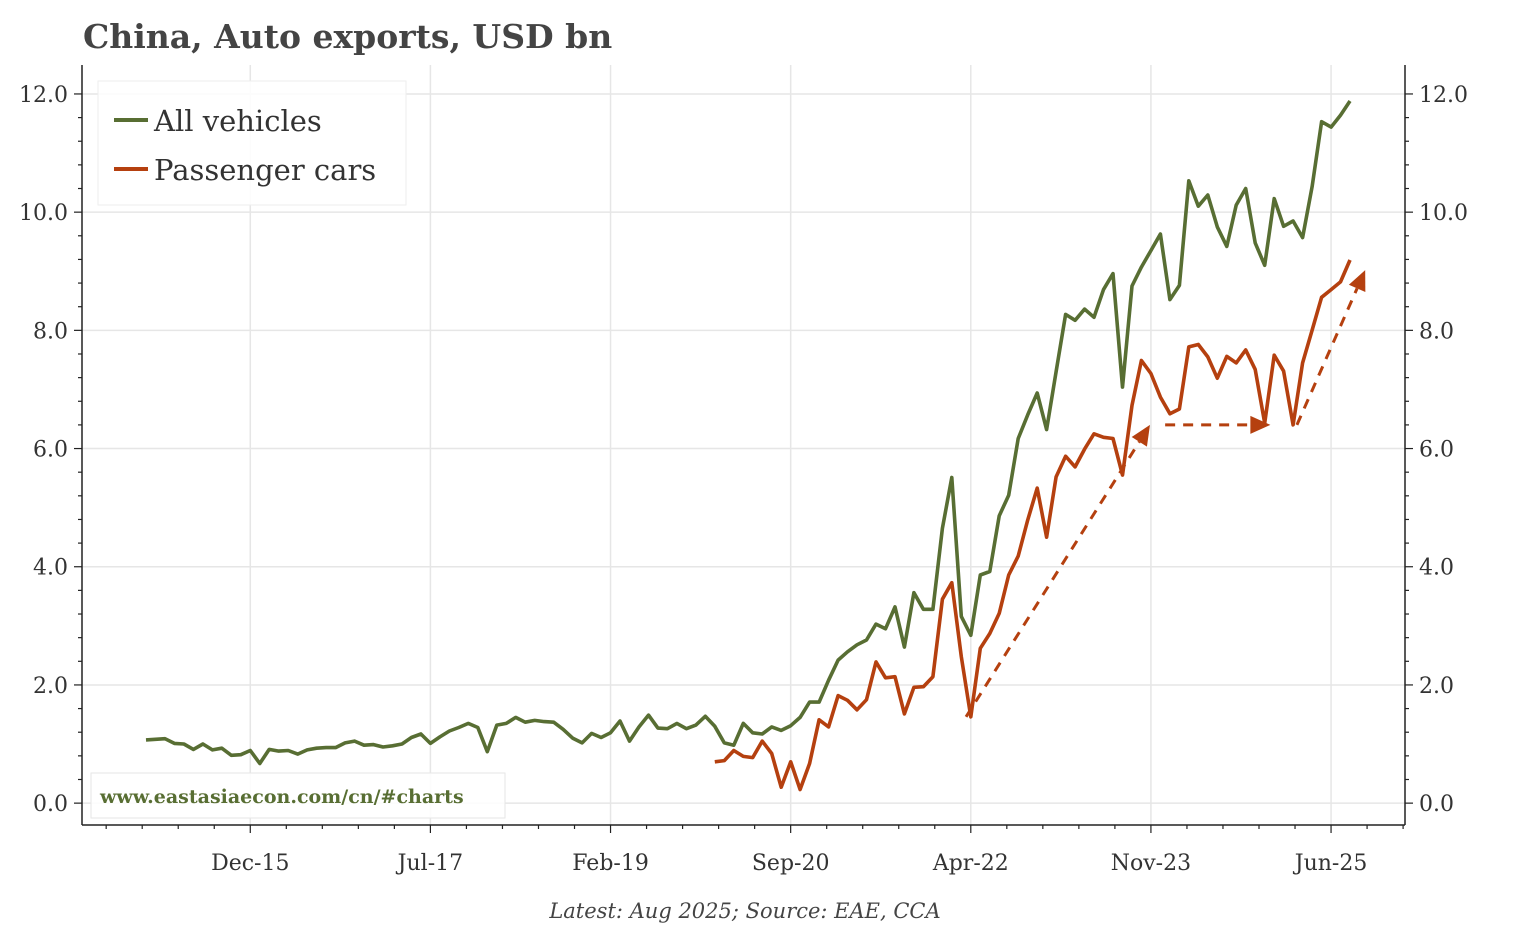 This screenshot has width=1534, height=930. Describe the element at coordinates (1330, 863) in the screenshot. I see `x-tick-label: Jun-25` at that location.